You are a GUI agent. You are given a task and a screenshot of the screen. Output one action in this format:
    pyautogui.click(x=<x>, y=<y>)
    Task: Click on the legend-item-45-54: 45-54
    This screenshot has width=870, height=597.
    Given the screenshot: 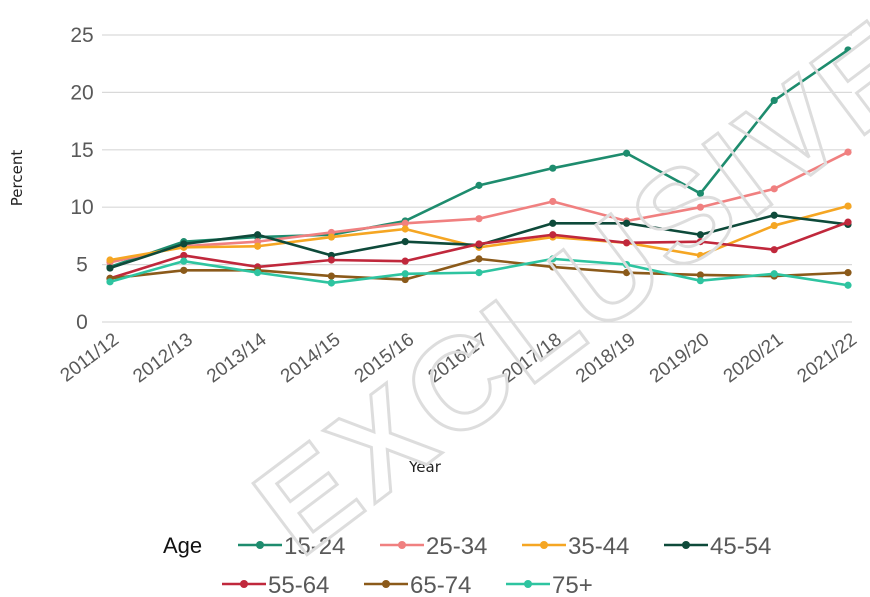 What is the action you would take?
    pyautogui.click(x=717, y=546)
    